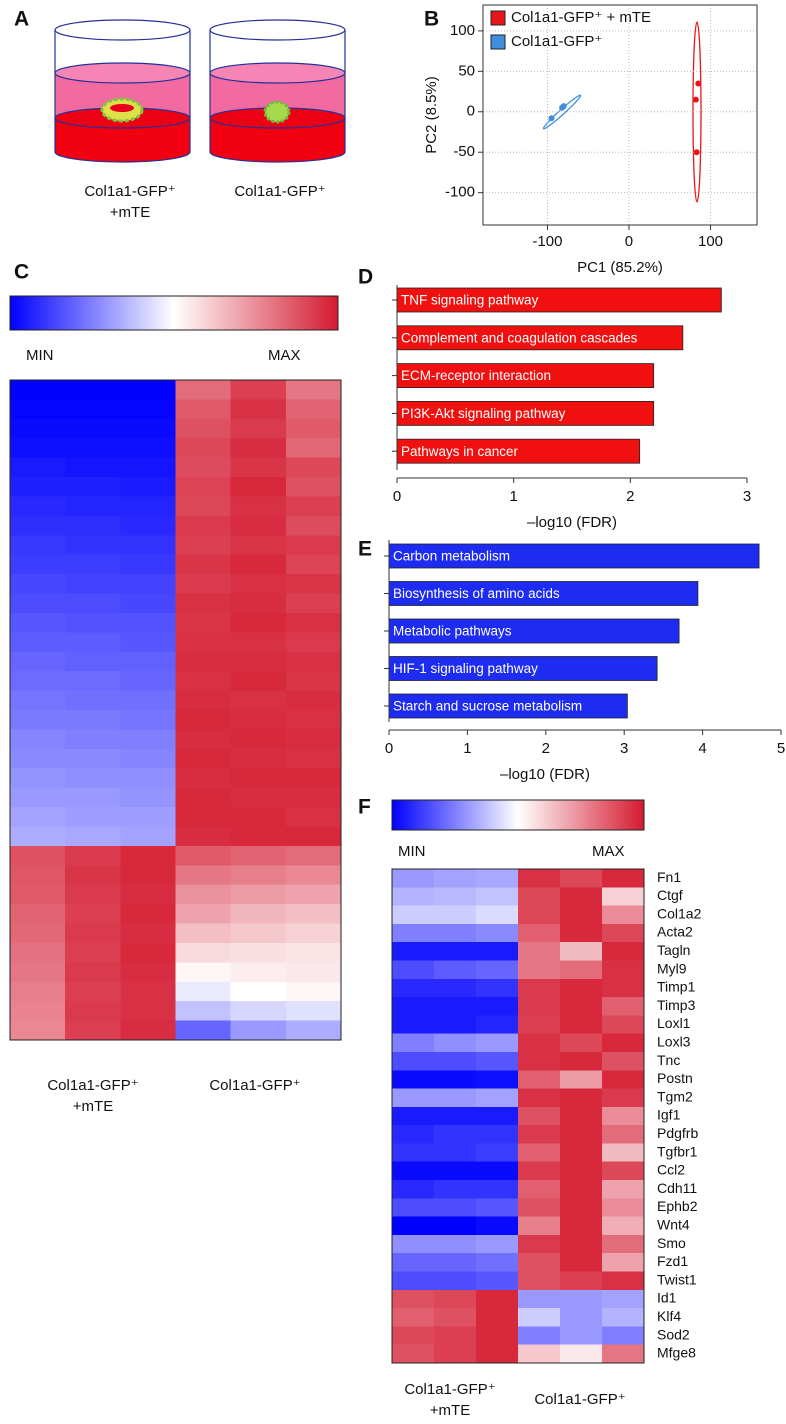 The image size is (786, 1424). I want to click on bar-label: Carbon metabolism, so click(451, 556).